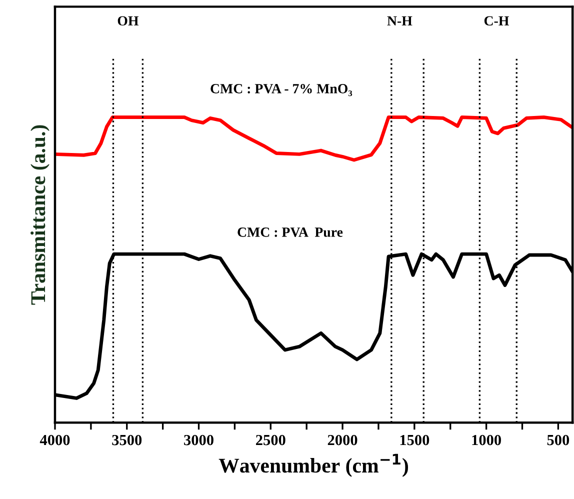 The height and width of the screenshot is (499, 574). Describe the element at coordinates (399, 21) in the screenshot. I see `text: N-H` at that location.